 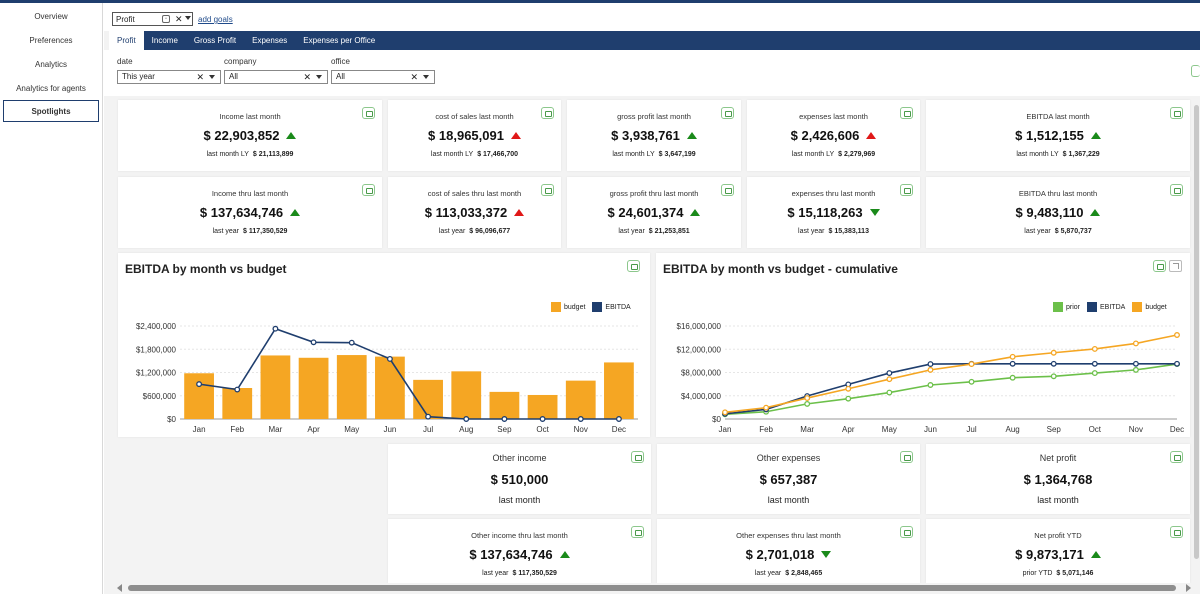 I want to click on kpi-value: $ 113,033,372, so click(x=466, y=212).